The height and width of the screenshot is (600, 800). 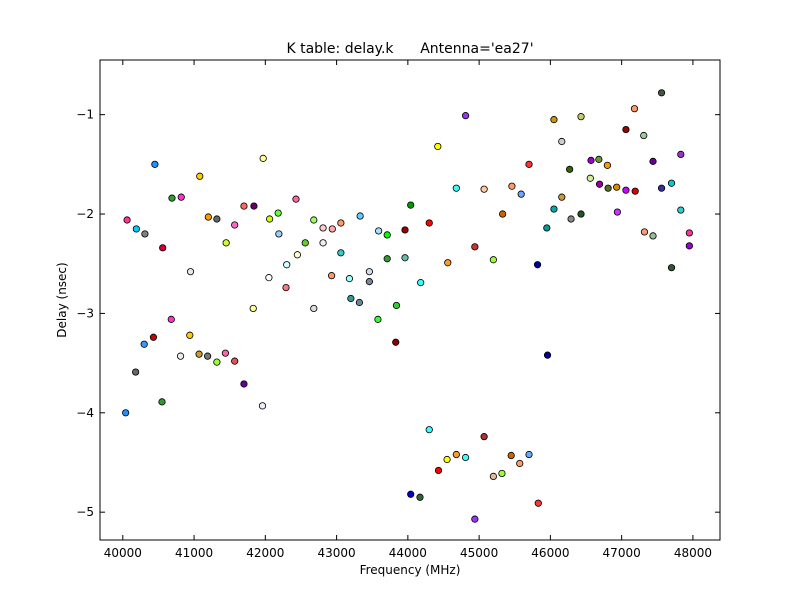 What do you see at coordinates (622, 553) in the screenshot?
I see `x-tick-label: 47000` at bounding box center [622, 553].